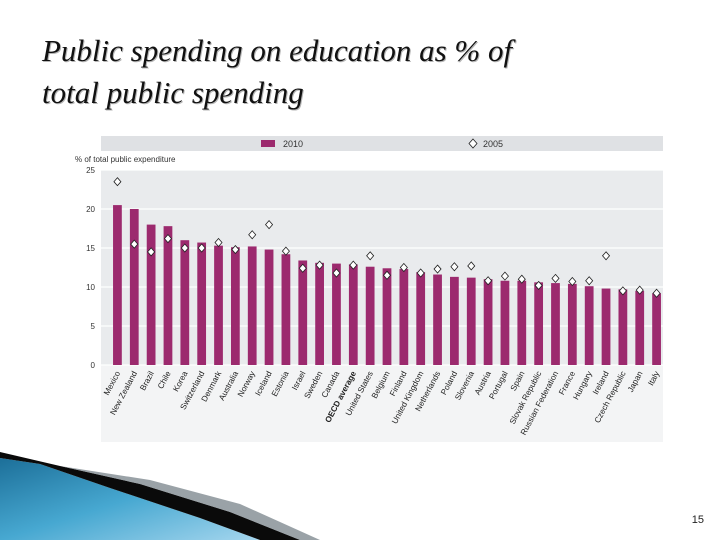  I want to click on swoosh-blue-shape, so click(130, 499).